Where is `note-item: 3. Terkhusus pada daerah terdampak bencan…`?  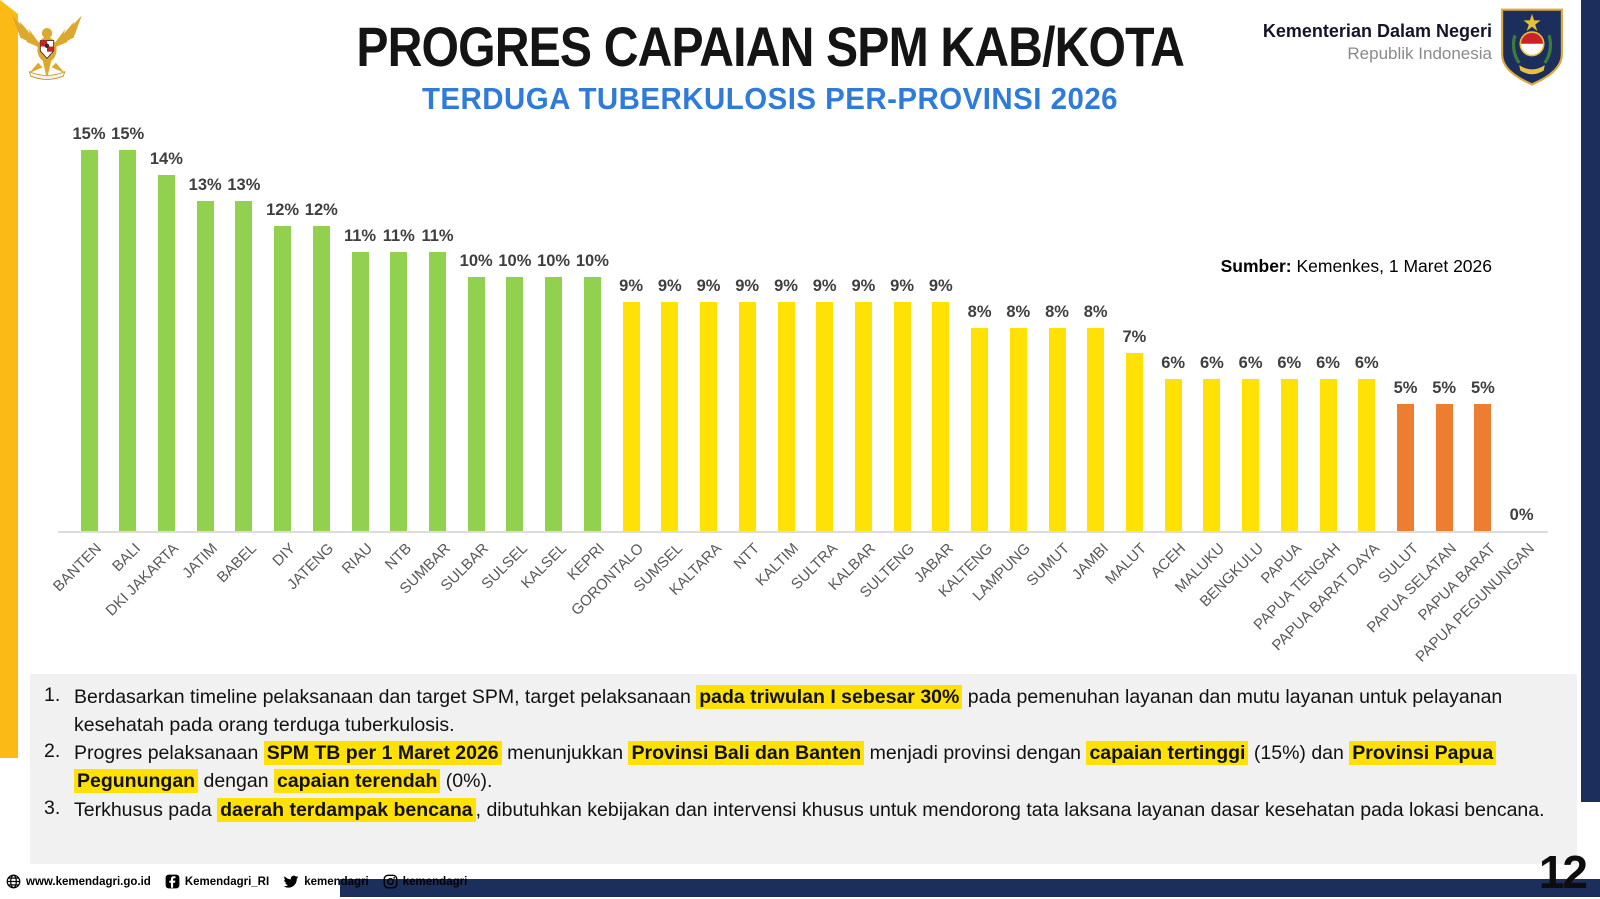 note-item: 3. Terkhusus pada daerah terdampak bencan… is located at coordinates (801, 811).